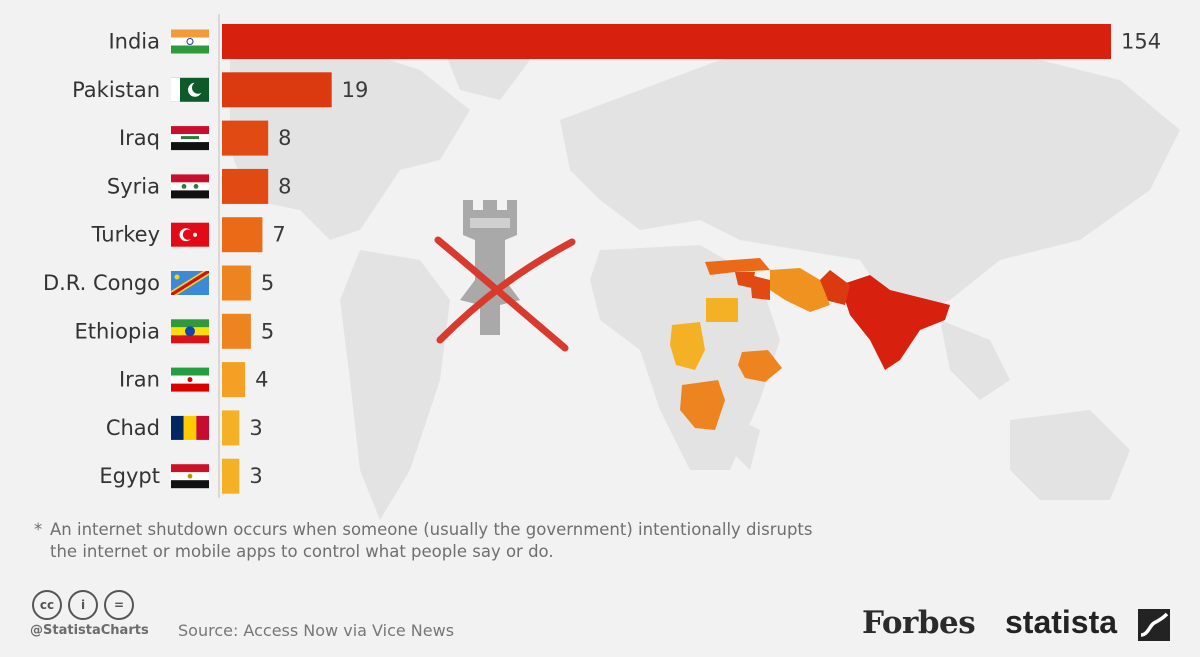  Describe the element at coordinates (134, 42) in the screenshot. I see `category-label: India` at that location.